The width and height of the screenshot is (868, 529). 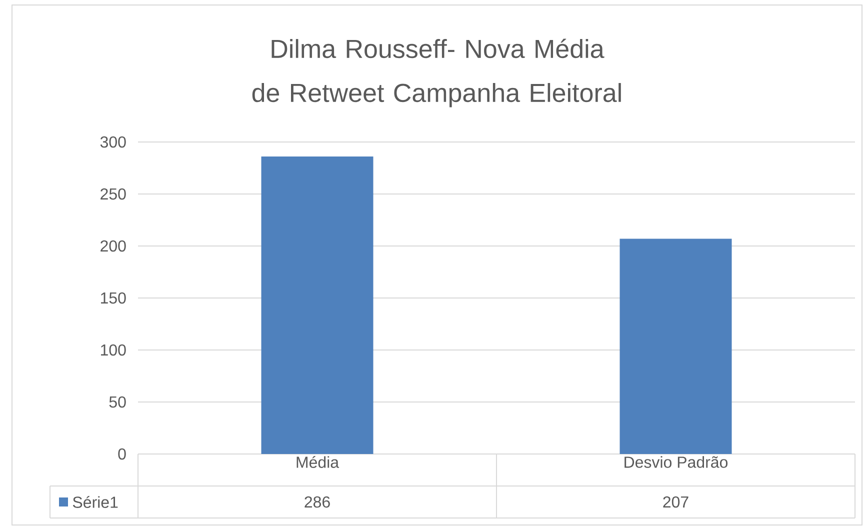 What do you see at coordinates (113, 298) in the screenshot?
I see `y-tick-label: 150` at bounding box center [113, 298].